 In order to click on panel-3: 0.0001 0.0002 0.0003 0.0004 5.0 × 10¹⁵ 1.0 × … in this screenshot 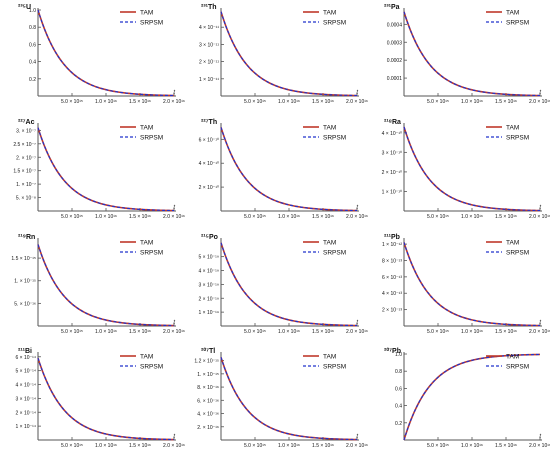, I will do `click(467, 54)`.